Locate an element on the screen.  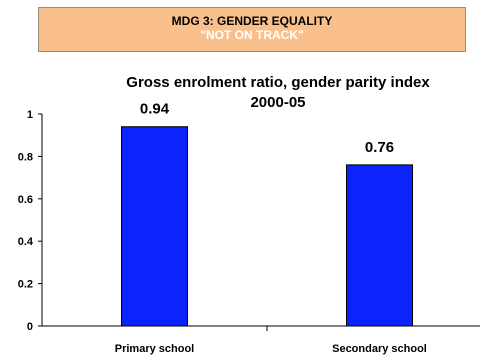
banner-status: "NOT ON TRACK" is located at coordinates (252, 35).